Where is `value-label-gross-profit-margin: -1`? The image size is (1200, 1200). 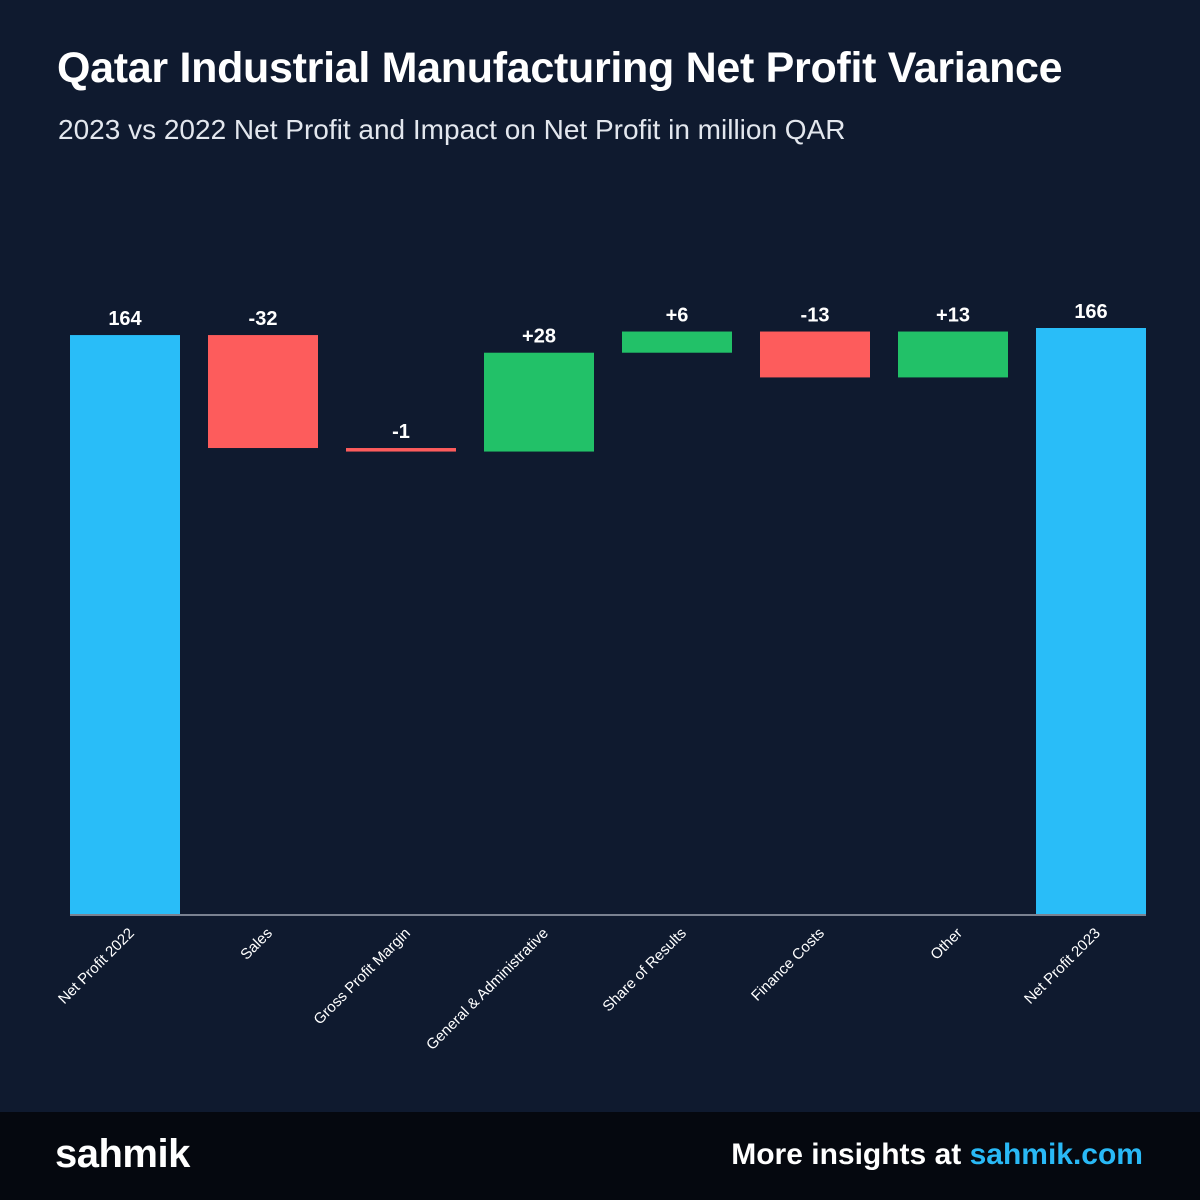
value-label-gross-profit-margin: -1 is located at coordinates (401, 432).